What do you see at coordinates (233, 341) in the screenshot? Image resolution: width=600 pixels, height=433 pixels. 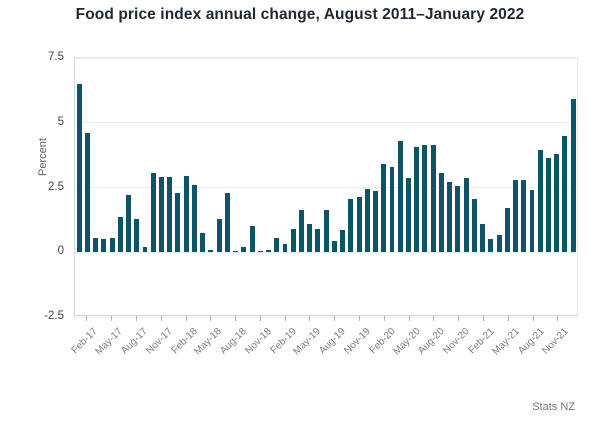 I see `x-tick-label: Aug-18` at bounding box center [233, 341].